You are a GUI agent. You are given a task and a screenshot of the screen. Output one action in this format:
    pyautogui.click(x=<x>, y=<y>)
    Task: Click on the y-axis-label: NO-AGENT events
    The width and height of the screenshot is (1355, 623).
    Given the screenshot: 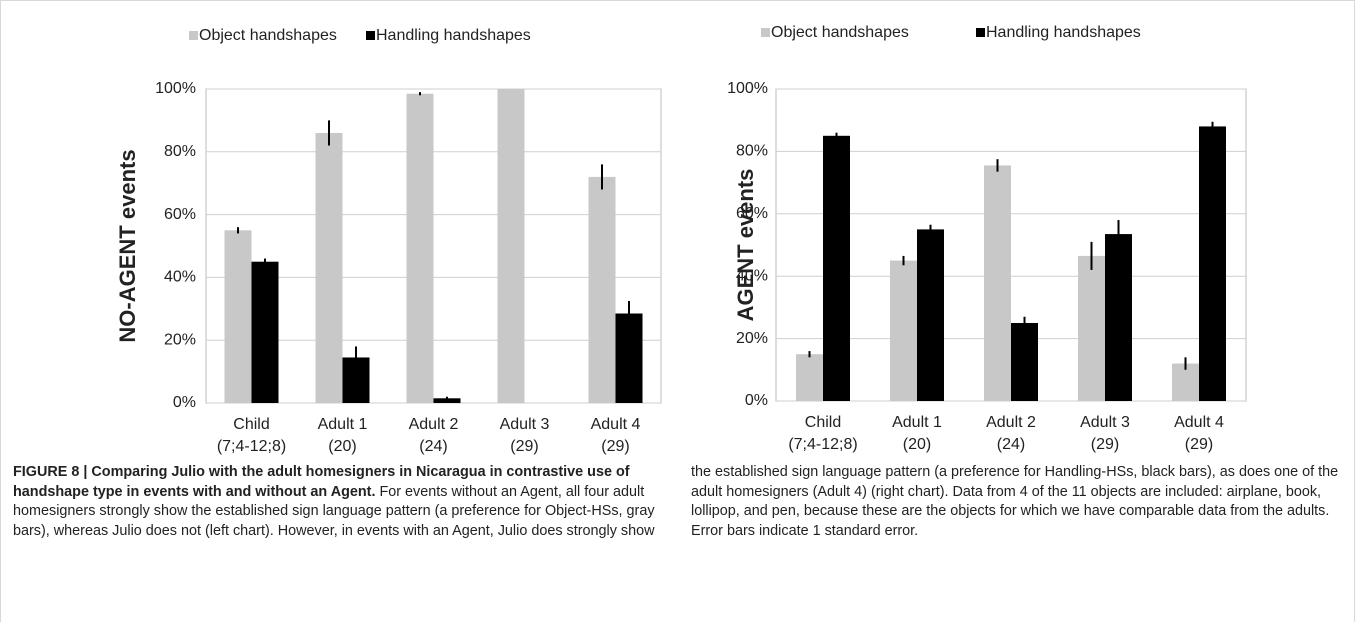 What is the action you would take?
    pyautogui.click(x=127, y=245)
    